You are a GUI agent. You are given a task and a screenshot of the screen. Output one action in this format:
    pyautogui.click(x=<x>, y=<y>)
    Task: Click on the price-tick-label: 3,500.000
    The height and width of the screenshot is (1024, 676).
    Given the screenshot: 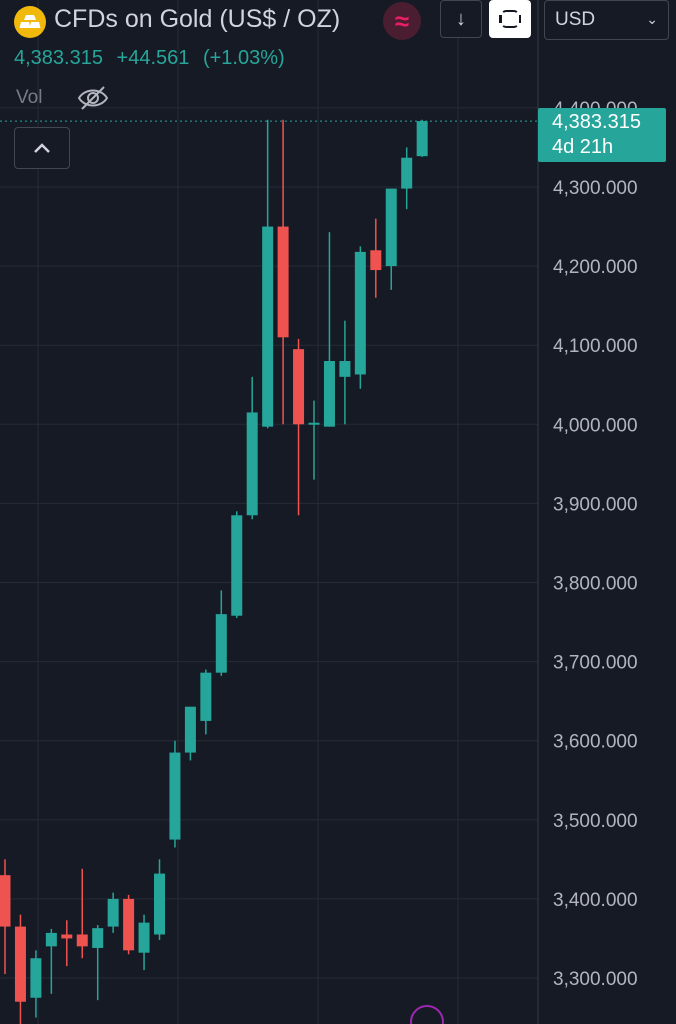 What is the action you would take?
    pyautogui.click(x=595, y=821)
    